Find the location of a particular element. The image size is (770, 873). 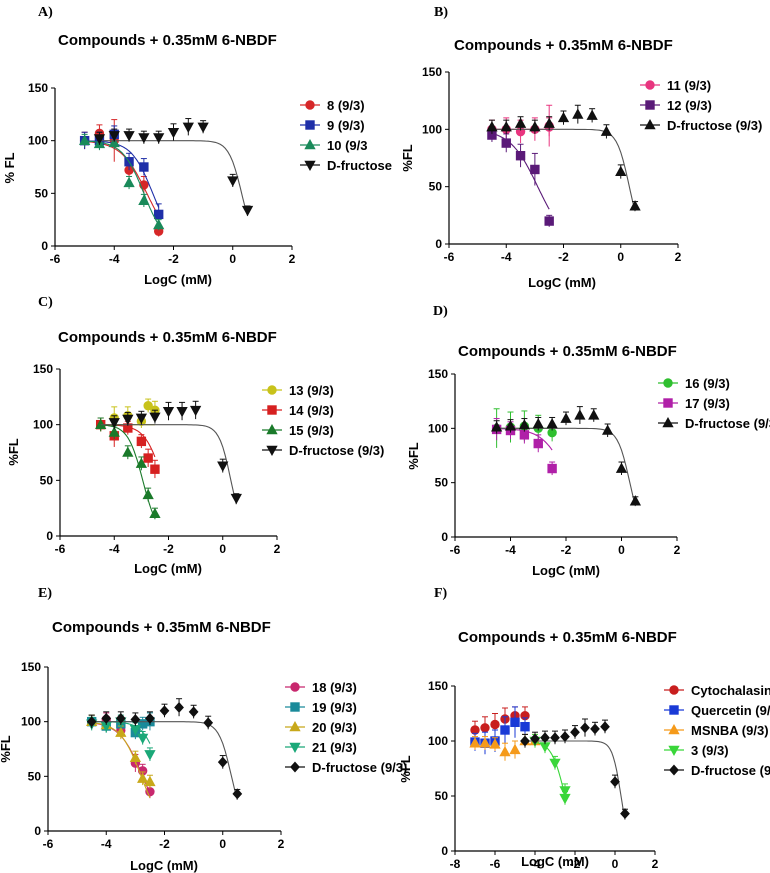

legend-label: 11 (9/3) is located at coordinates (689, 85).